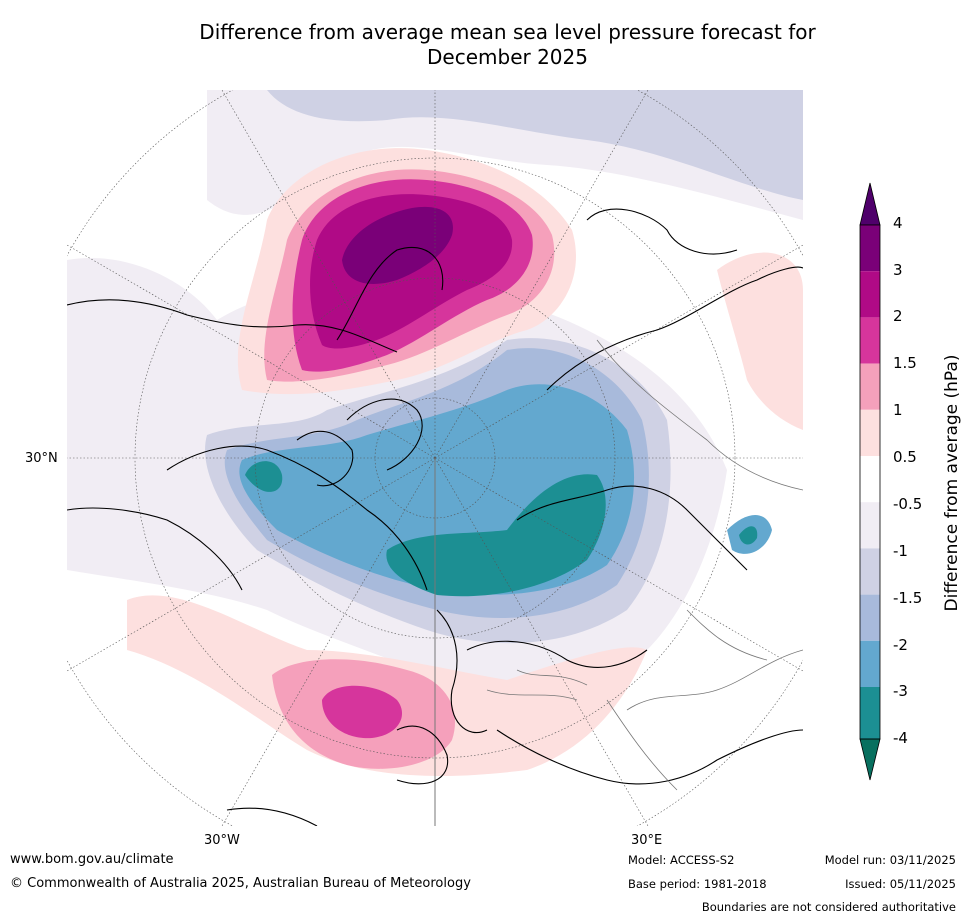 This screenshot has height=919, width=965. Describe the element at coordinates (41, 458) in the screenshot. I see `lat-label-30n: 30°N` at that location.